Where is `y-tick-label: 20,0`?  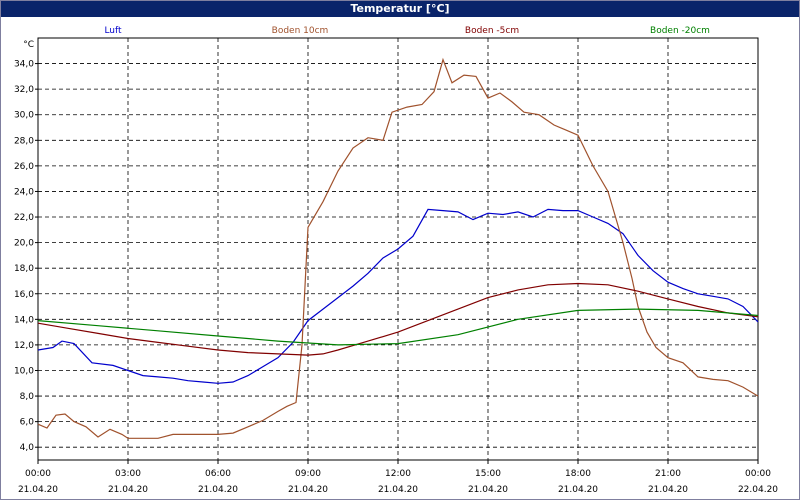 y-tick-label: 20,0 is located at coordinates (24, 244).